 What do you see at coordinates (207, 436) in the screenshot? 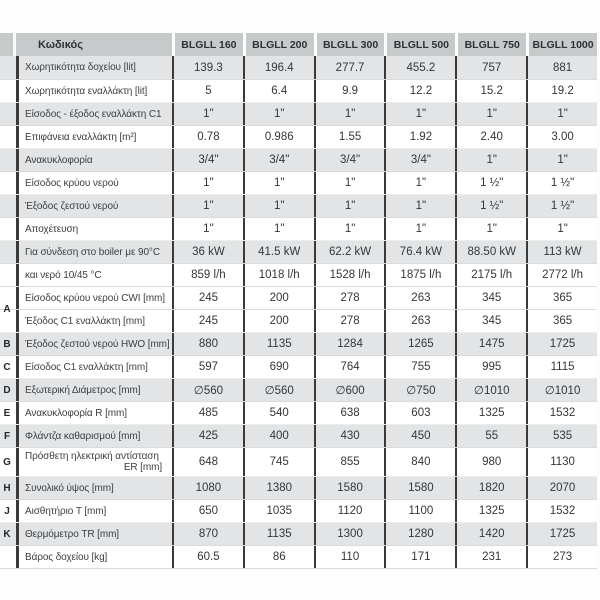
I see `value-cell: 425` at bounding box center [207, 436].